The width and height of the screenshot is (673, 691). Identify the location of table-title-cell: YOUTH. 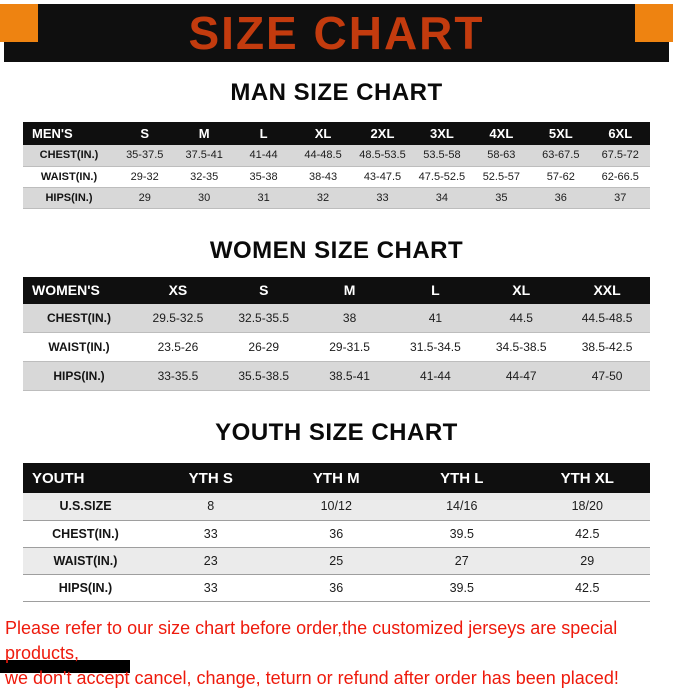
(85, 478).